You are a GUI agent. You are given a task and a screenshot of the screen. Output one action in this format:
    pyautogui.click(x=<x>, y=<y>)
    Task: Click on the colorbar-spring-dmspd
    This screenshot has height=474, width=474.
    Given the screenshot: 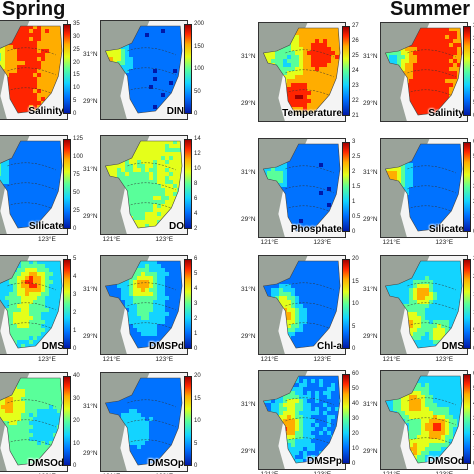 What is the action you would take?
    pyautogui.click(x=188, y=304)
    